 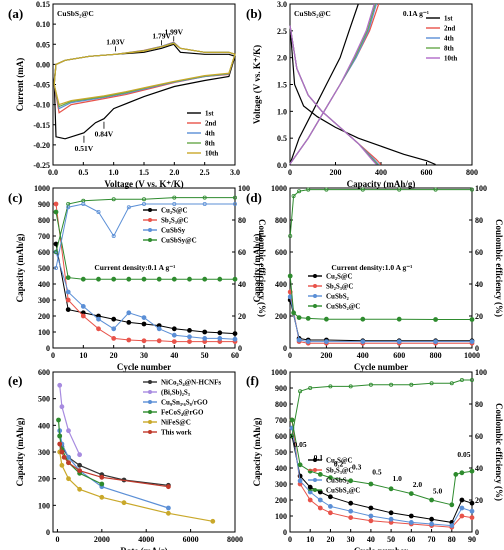 I want to click on rate-label: 0.1, so click(x=319, y=457).